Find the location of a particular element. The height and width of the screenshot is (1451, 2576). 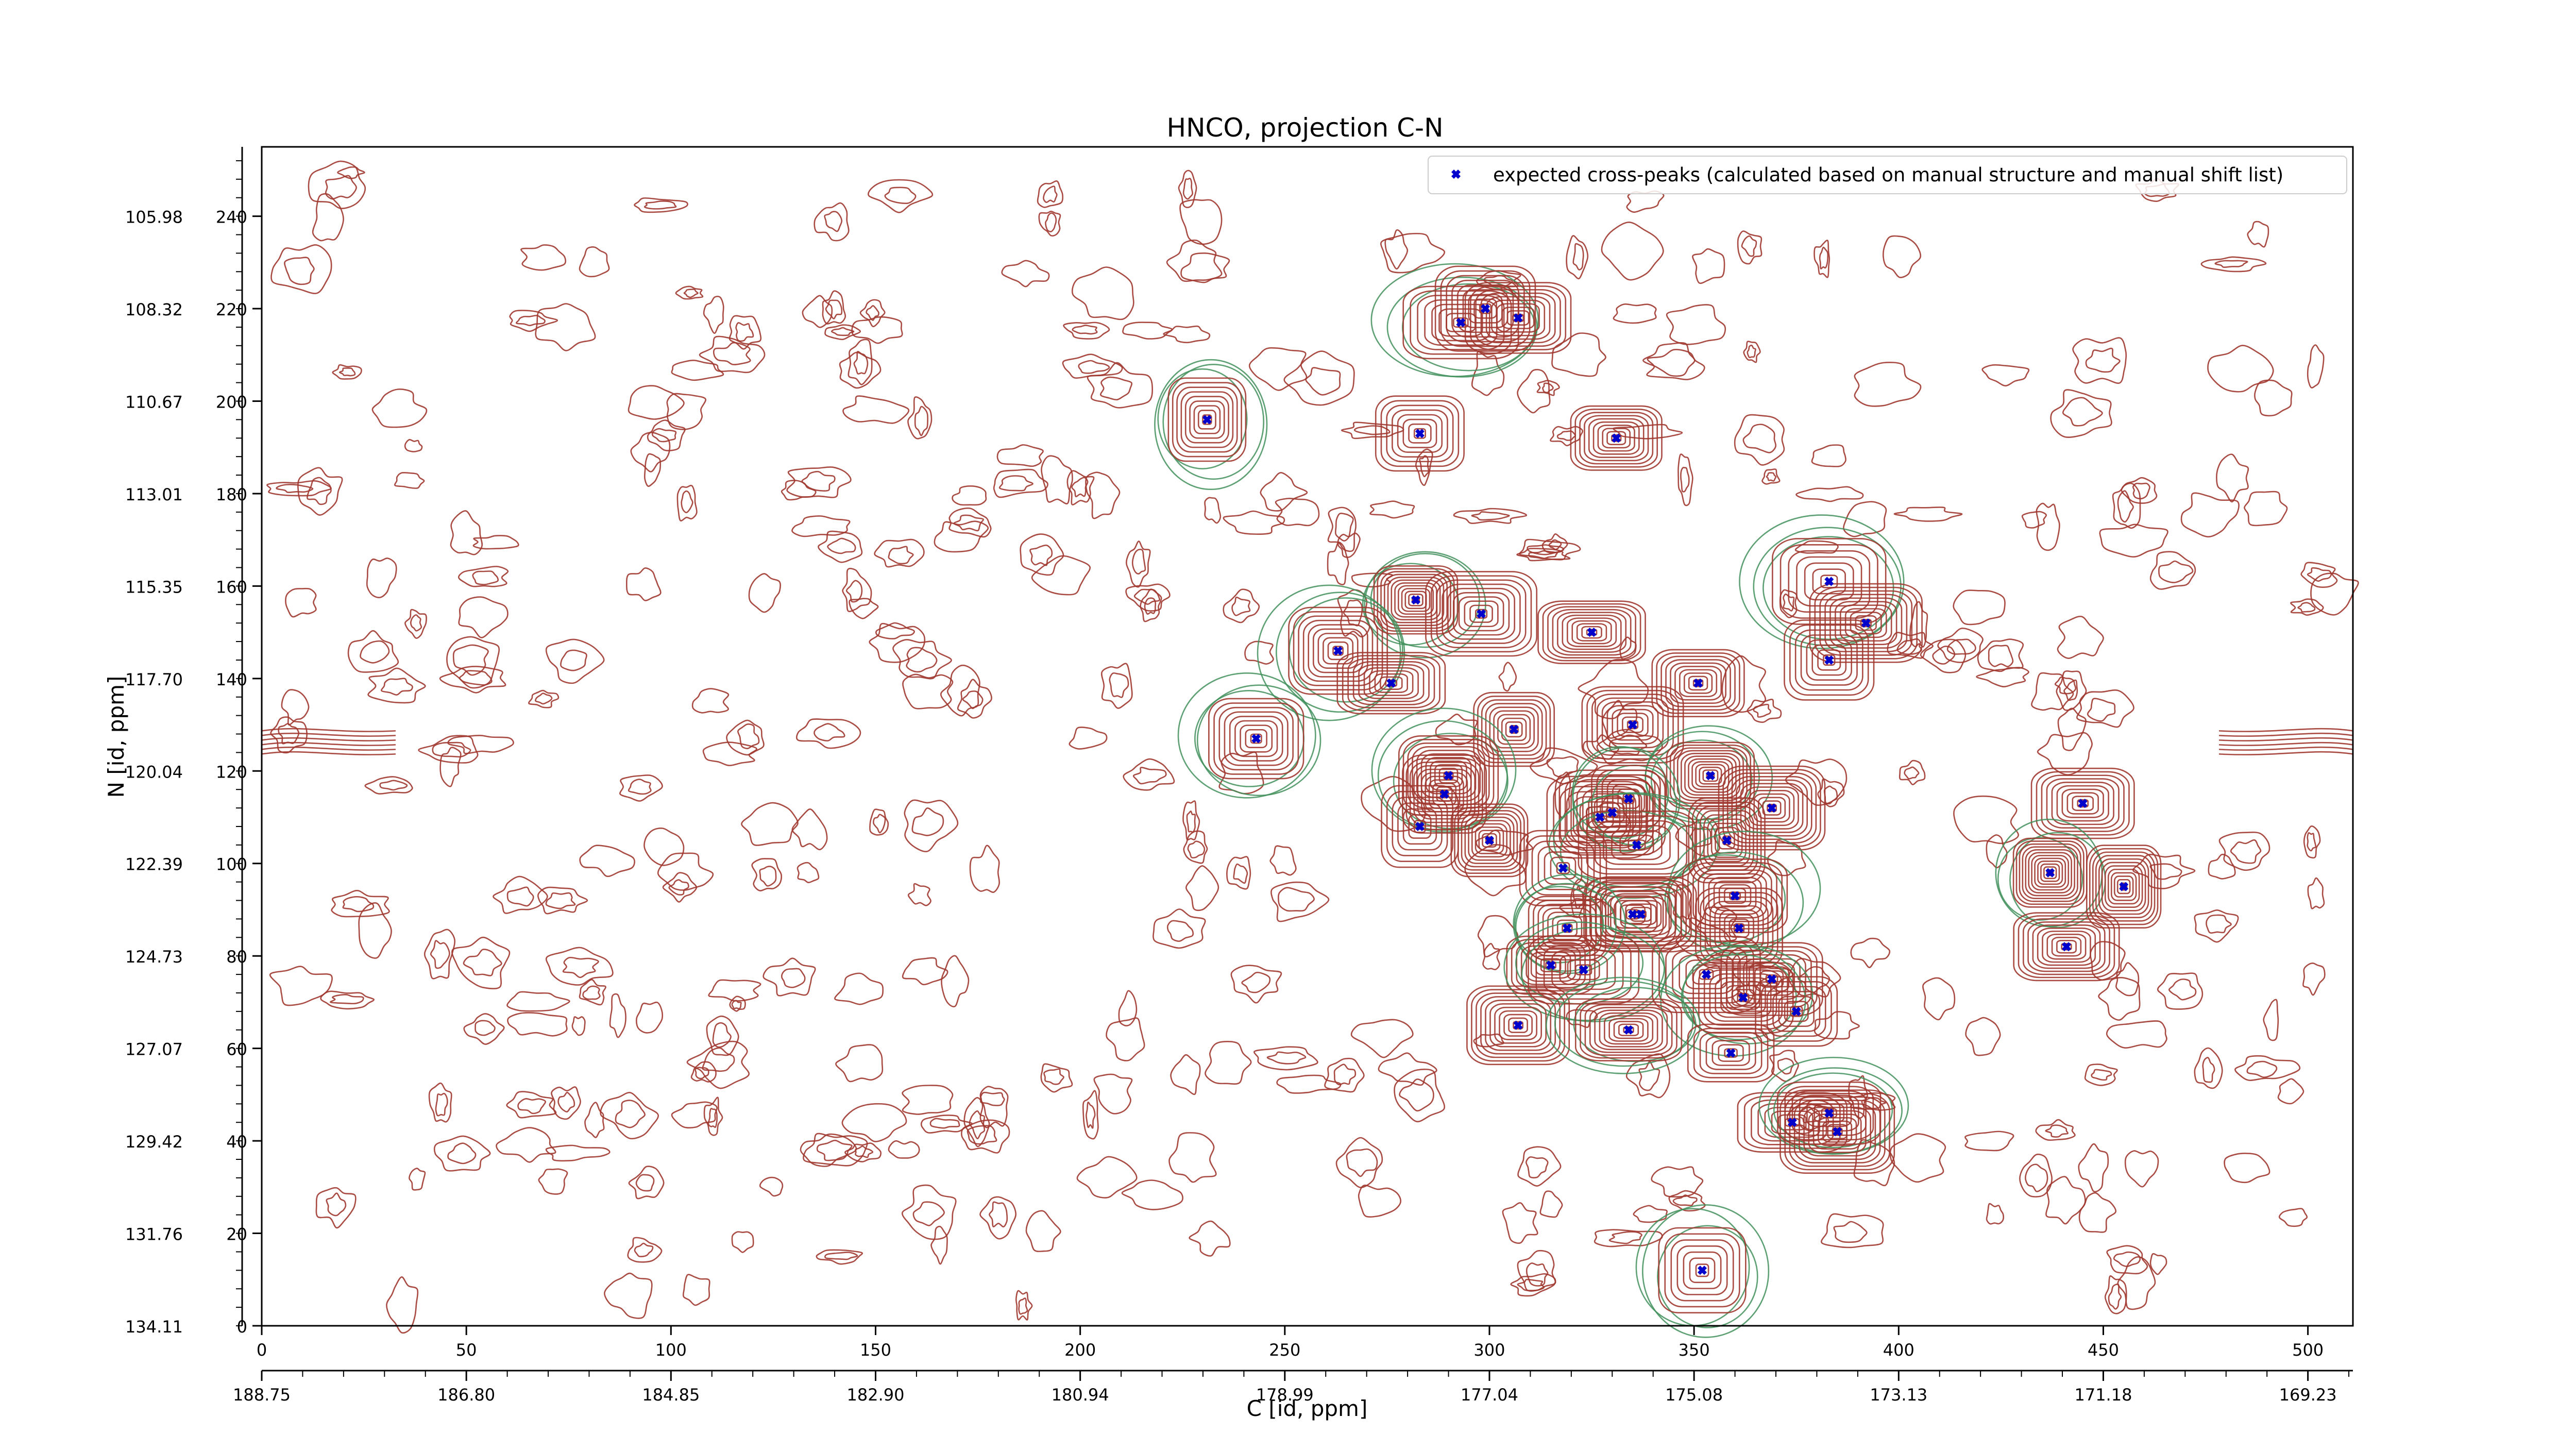

x-tick-label: 0 is located at coordinates (262, 1350).